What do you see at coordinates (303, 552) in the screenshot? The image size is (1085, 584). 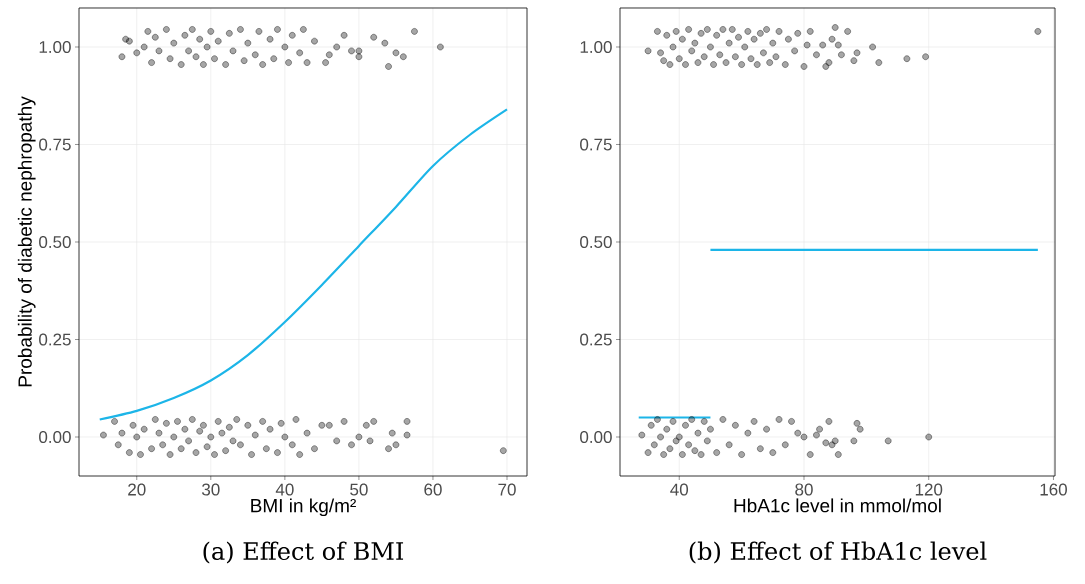 I see `text: (a) Effect of BMI` at bounding box center [303, 552].